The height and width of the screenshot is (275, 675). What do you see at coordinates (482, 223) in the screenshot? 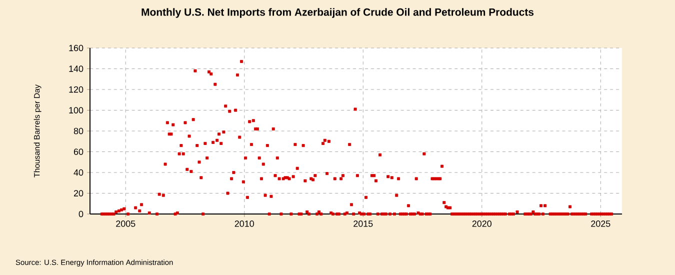
I see `x-tick-label: 2020` at bounding box center [482, 223].